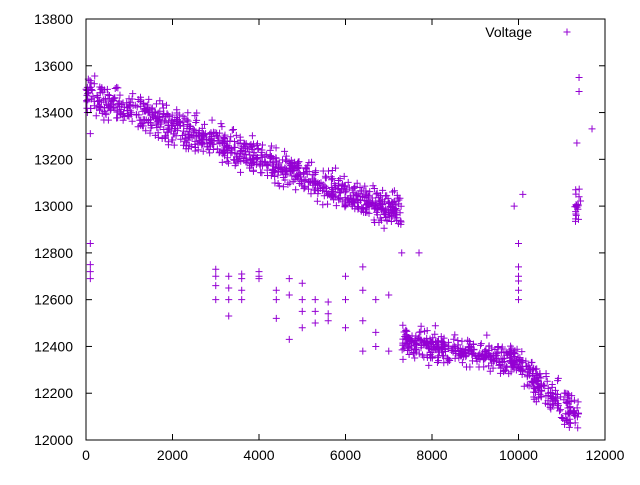 This screenshot has width=640, height=485. I want to click on legend-marker, so click(567, 32).